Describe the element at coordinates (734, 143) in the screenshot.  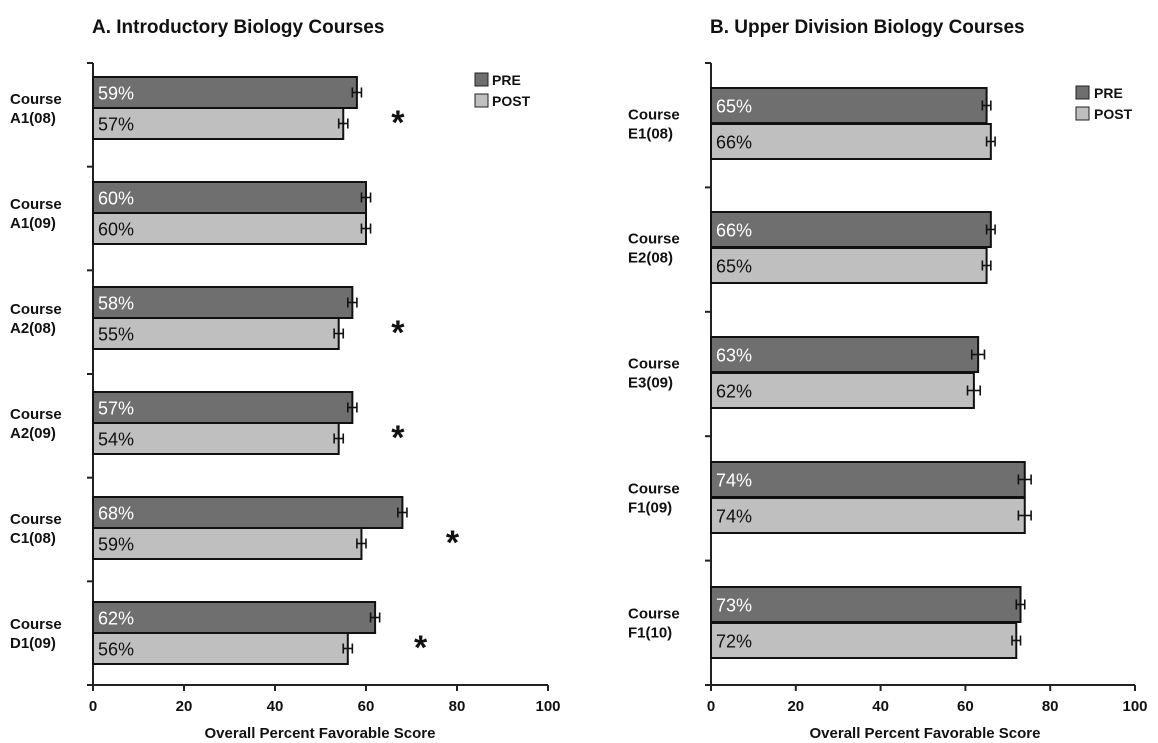
I see `bar-post-value-label: 66%` at that location.